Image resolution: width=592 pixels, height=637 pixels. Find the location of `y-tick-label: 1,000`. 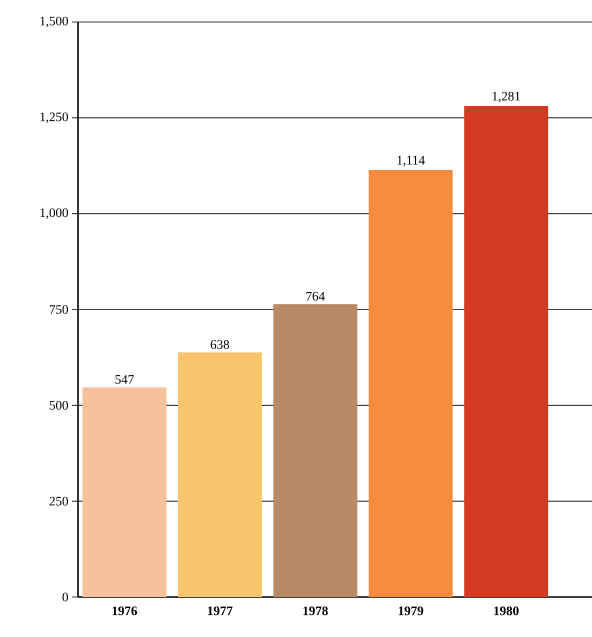

y-tick-label: 1,000 is located at coordinates (54, 213).